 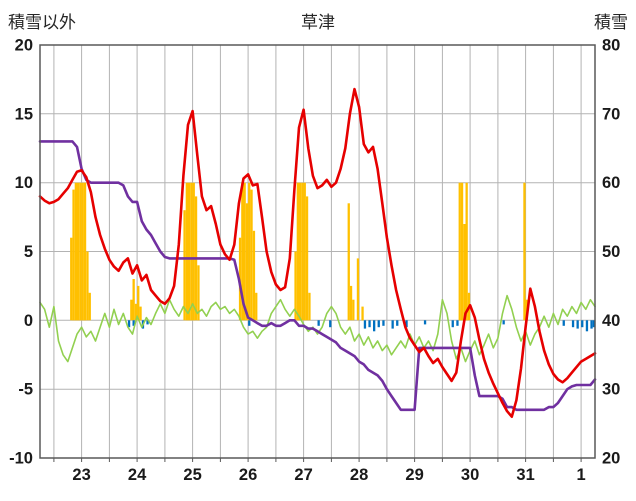 I want to click on right-axis-tick-label: 20, so click(x=611, y=459).